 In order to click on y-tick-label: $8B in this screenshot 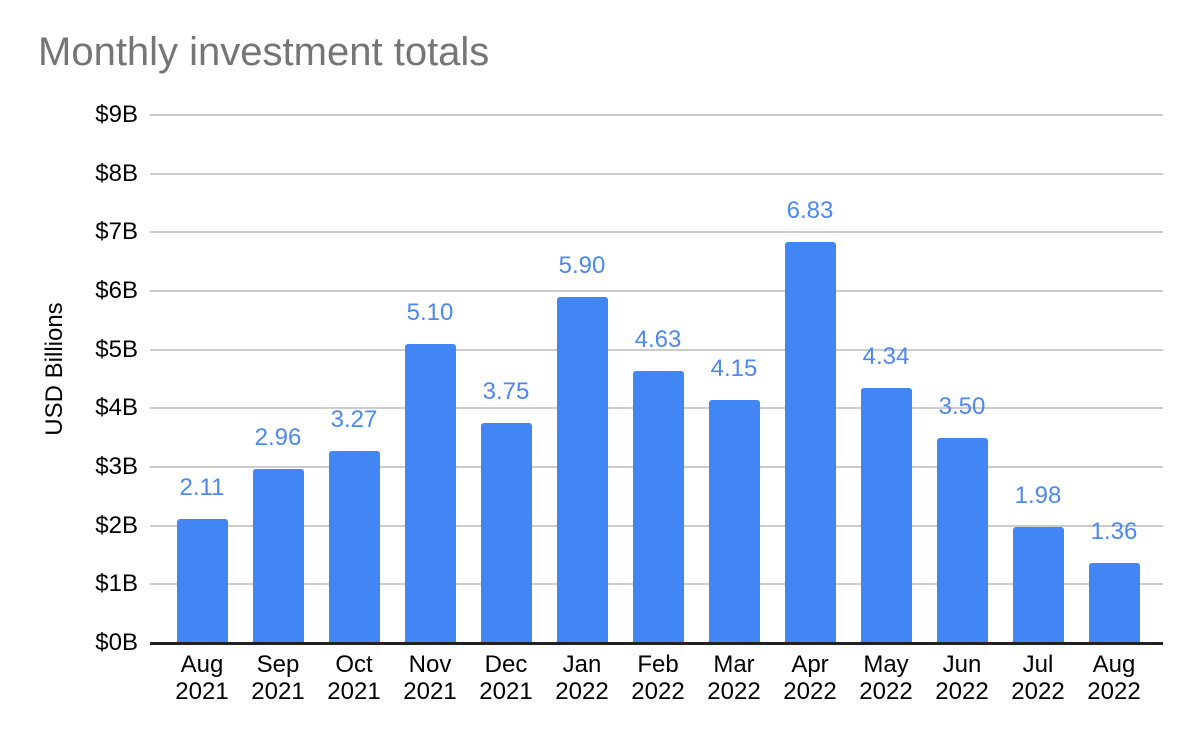, I will do `click(116, 173)`.